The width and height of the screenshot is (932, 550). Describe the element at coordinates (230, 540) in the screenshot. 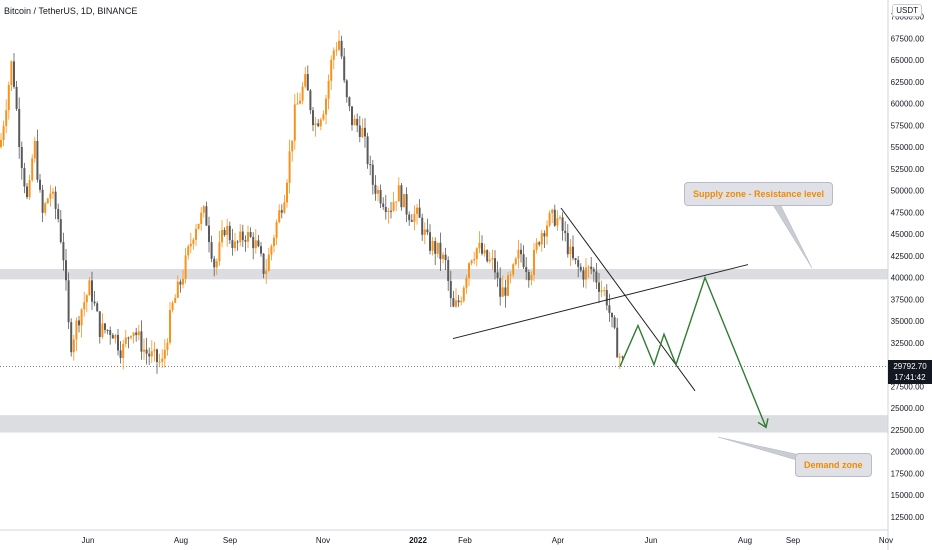

I see `x-tick-label: Sep` at that location.